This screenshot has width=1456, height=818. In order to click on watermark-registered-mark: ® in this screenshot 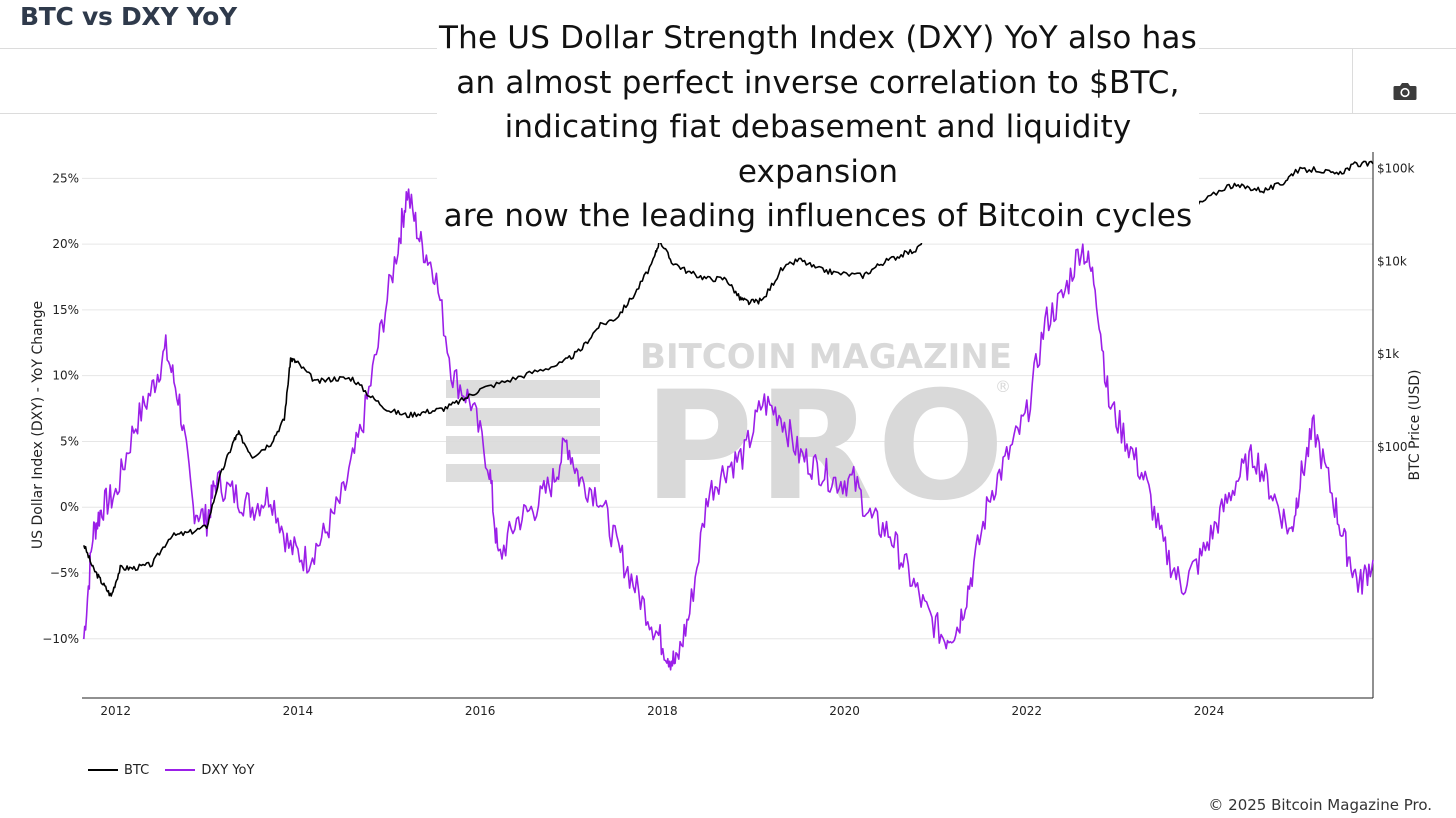, I will do `click(1003, 386)`.